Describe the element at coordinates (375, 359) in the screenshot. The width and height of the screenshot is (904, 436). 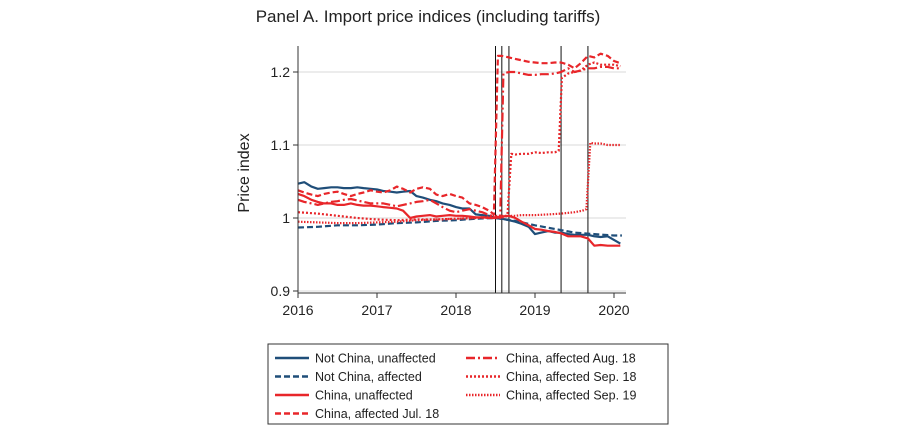
I see `legend-label: Not China, unaffected` at that location.